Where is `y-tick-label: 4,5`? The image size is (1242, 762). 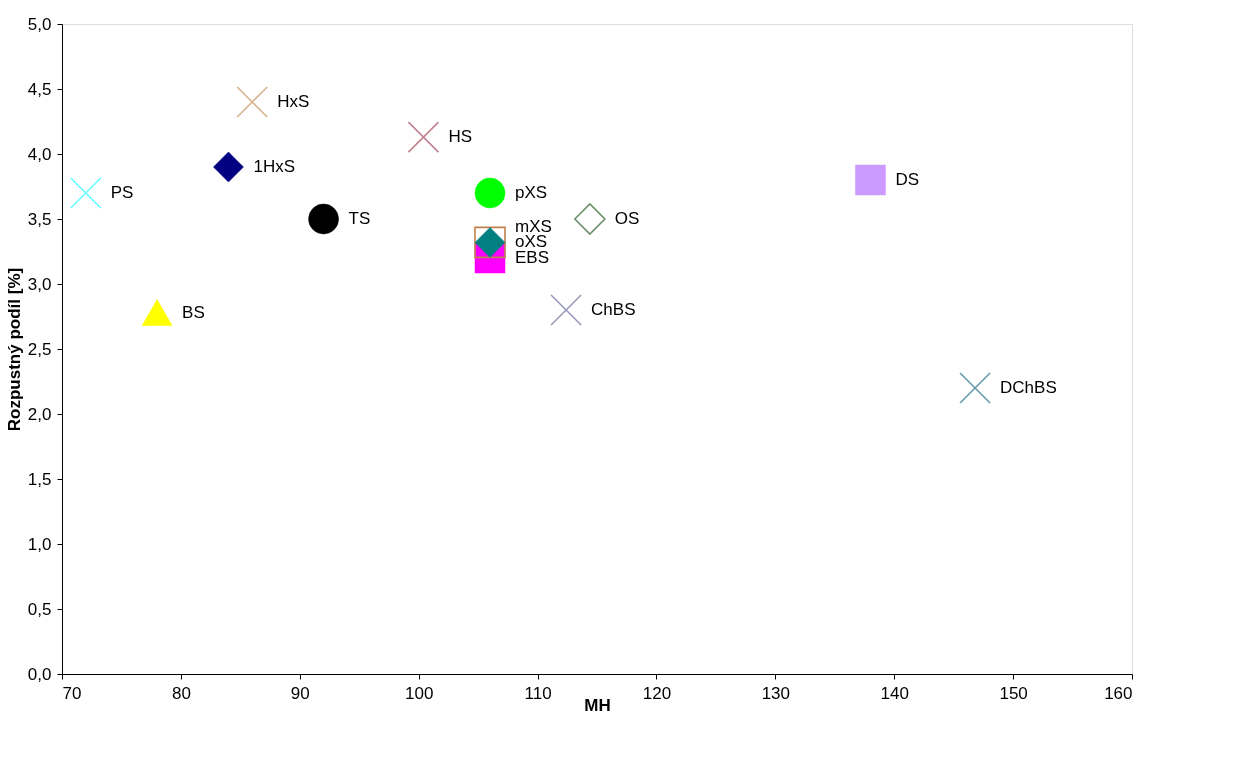
y-tick-label: 4,5 is located at coordinates (39, 89).